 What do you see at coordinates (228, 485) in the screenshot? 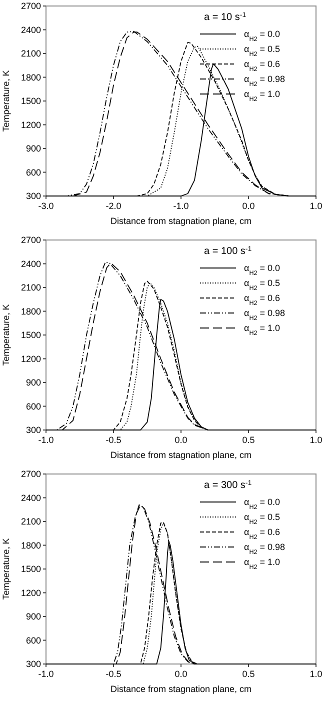
I see `legend-title: a = 300 s$^{-1}$` at bounding box center [228, 485].